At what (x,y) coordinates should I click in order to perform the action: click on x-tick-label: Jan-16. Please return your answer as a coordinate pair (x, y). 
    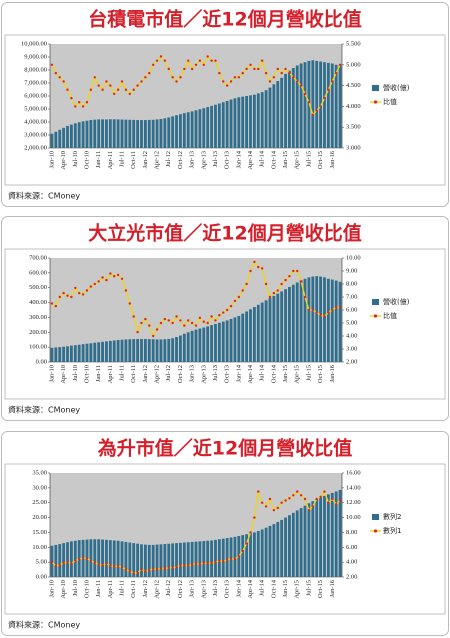
    Looking at the image, I should click on (332, 159).